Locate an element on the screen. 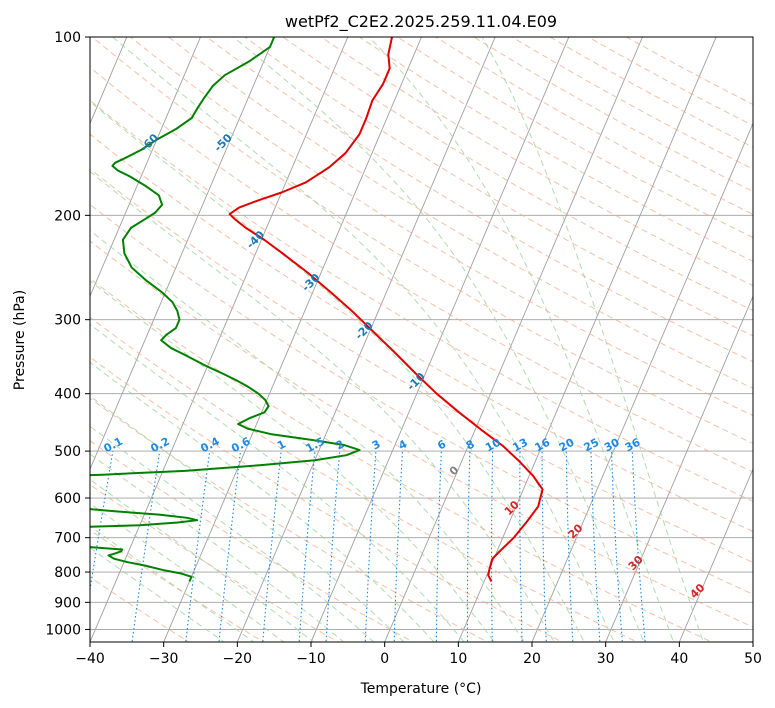  x-tick-label: 30 is located at coordinates (606, 659).